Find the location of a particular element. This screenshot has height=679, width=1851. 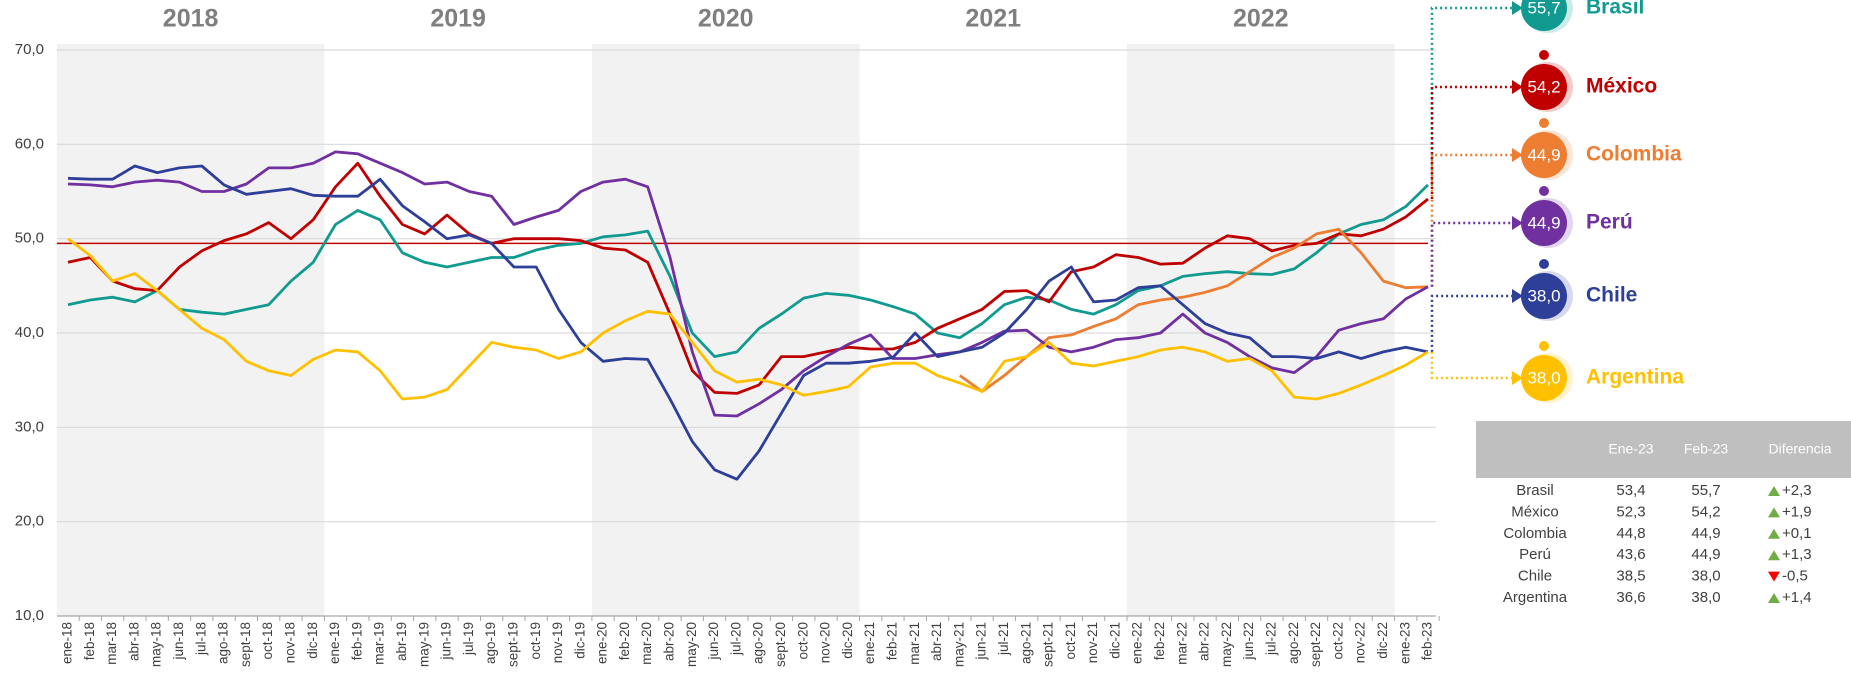

x-tick-label: nov-18 is located at coordinates (290, 642).